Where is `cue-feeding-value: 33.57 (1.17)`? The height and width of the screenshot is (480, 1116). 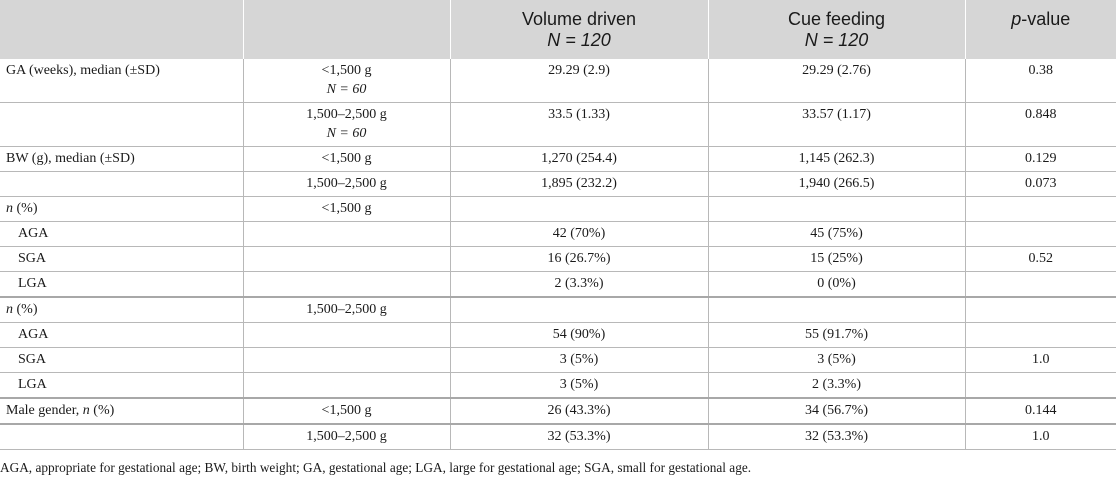 cue-feeding-value: 33.57 (1.17) is located at coordinates (837, 124).